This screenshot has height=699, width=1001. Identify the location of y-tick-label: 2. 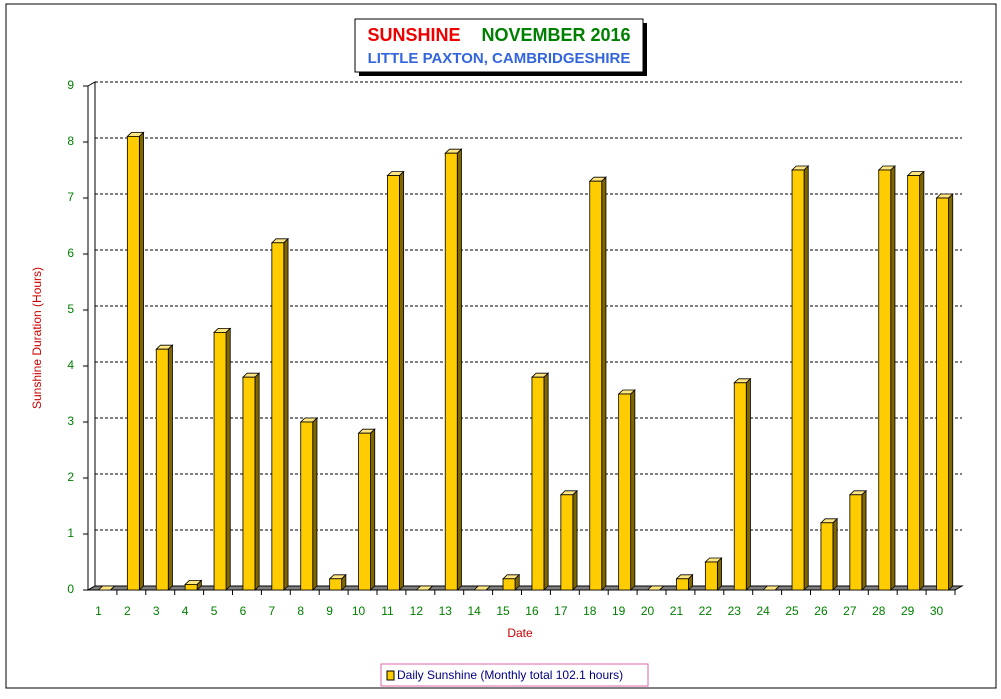
(70, 477).